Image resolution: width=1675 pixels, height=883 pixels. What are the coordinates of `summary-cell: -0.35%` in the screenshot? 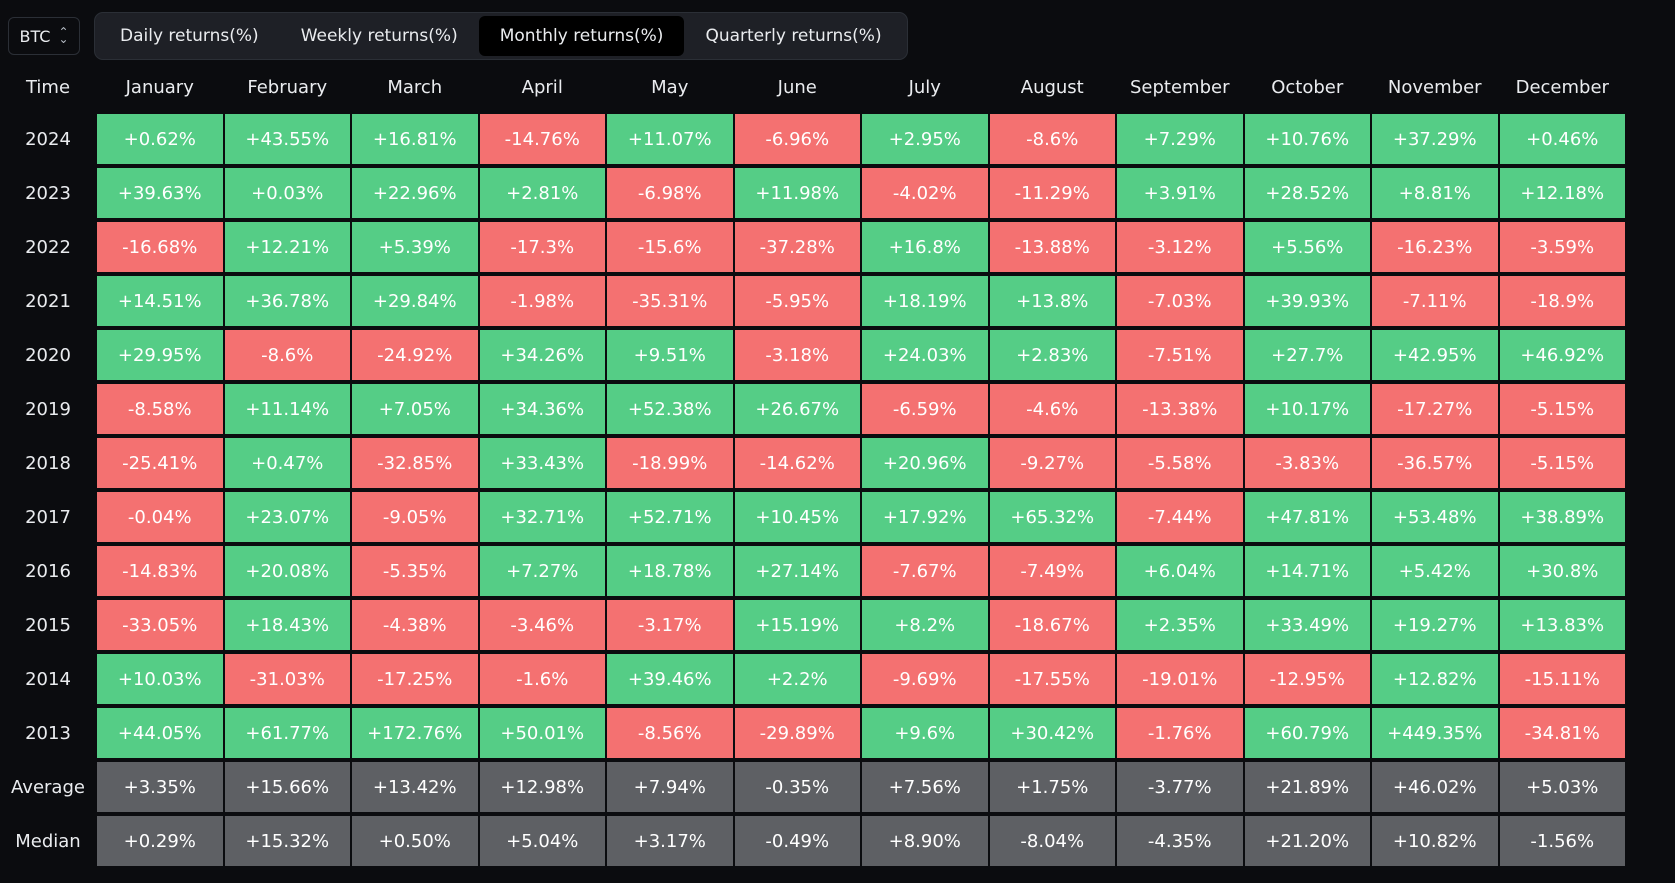 It's located at (797, 787).